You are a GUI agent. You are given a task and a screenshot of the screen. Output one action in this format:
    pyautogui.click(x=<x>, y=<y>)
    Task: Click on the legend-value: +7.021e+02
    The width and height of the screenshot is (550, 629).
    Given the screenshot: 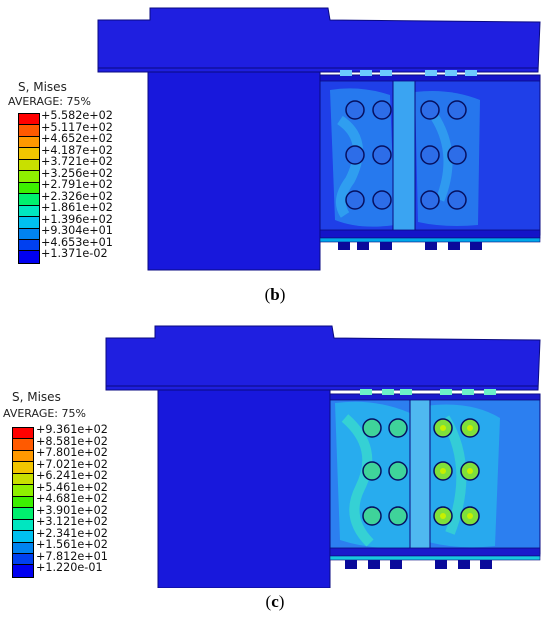 What is the action you would take?
    pyautogui.click(x=72, y=464)
    